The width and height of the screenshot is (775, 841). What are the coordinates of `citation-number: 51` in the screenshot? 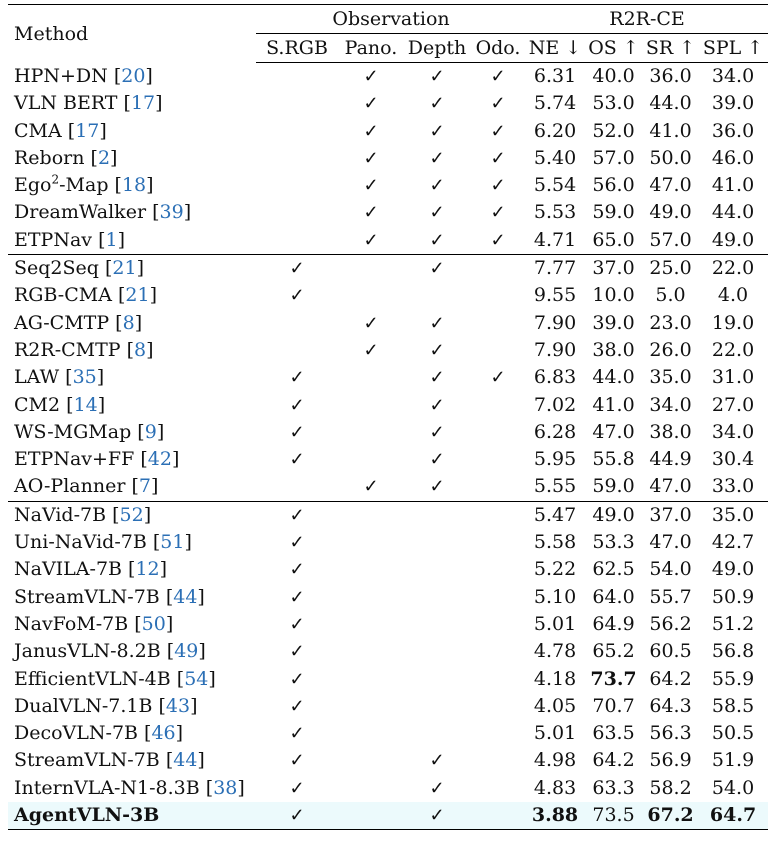 It's located at (172, 542).